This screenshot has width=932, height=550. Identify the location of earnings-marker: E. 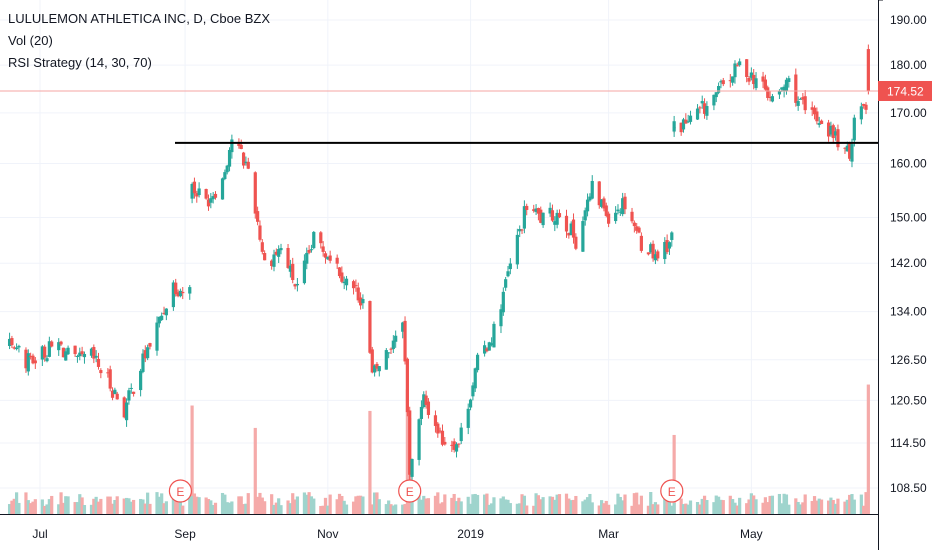
(180, 491).